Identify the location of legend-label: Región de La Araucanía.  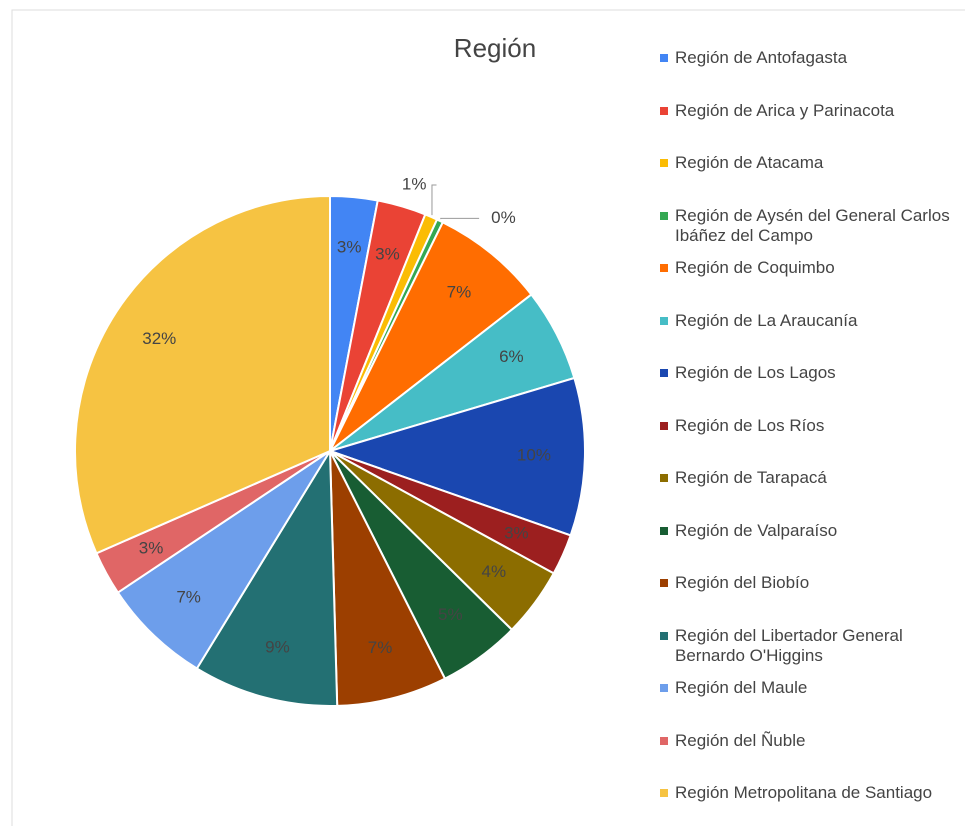
(766, 320).